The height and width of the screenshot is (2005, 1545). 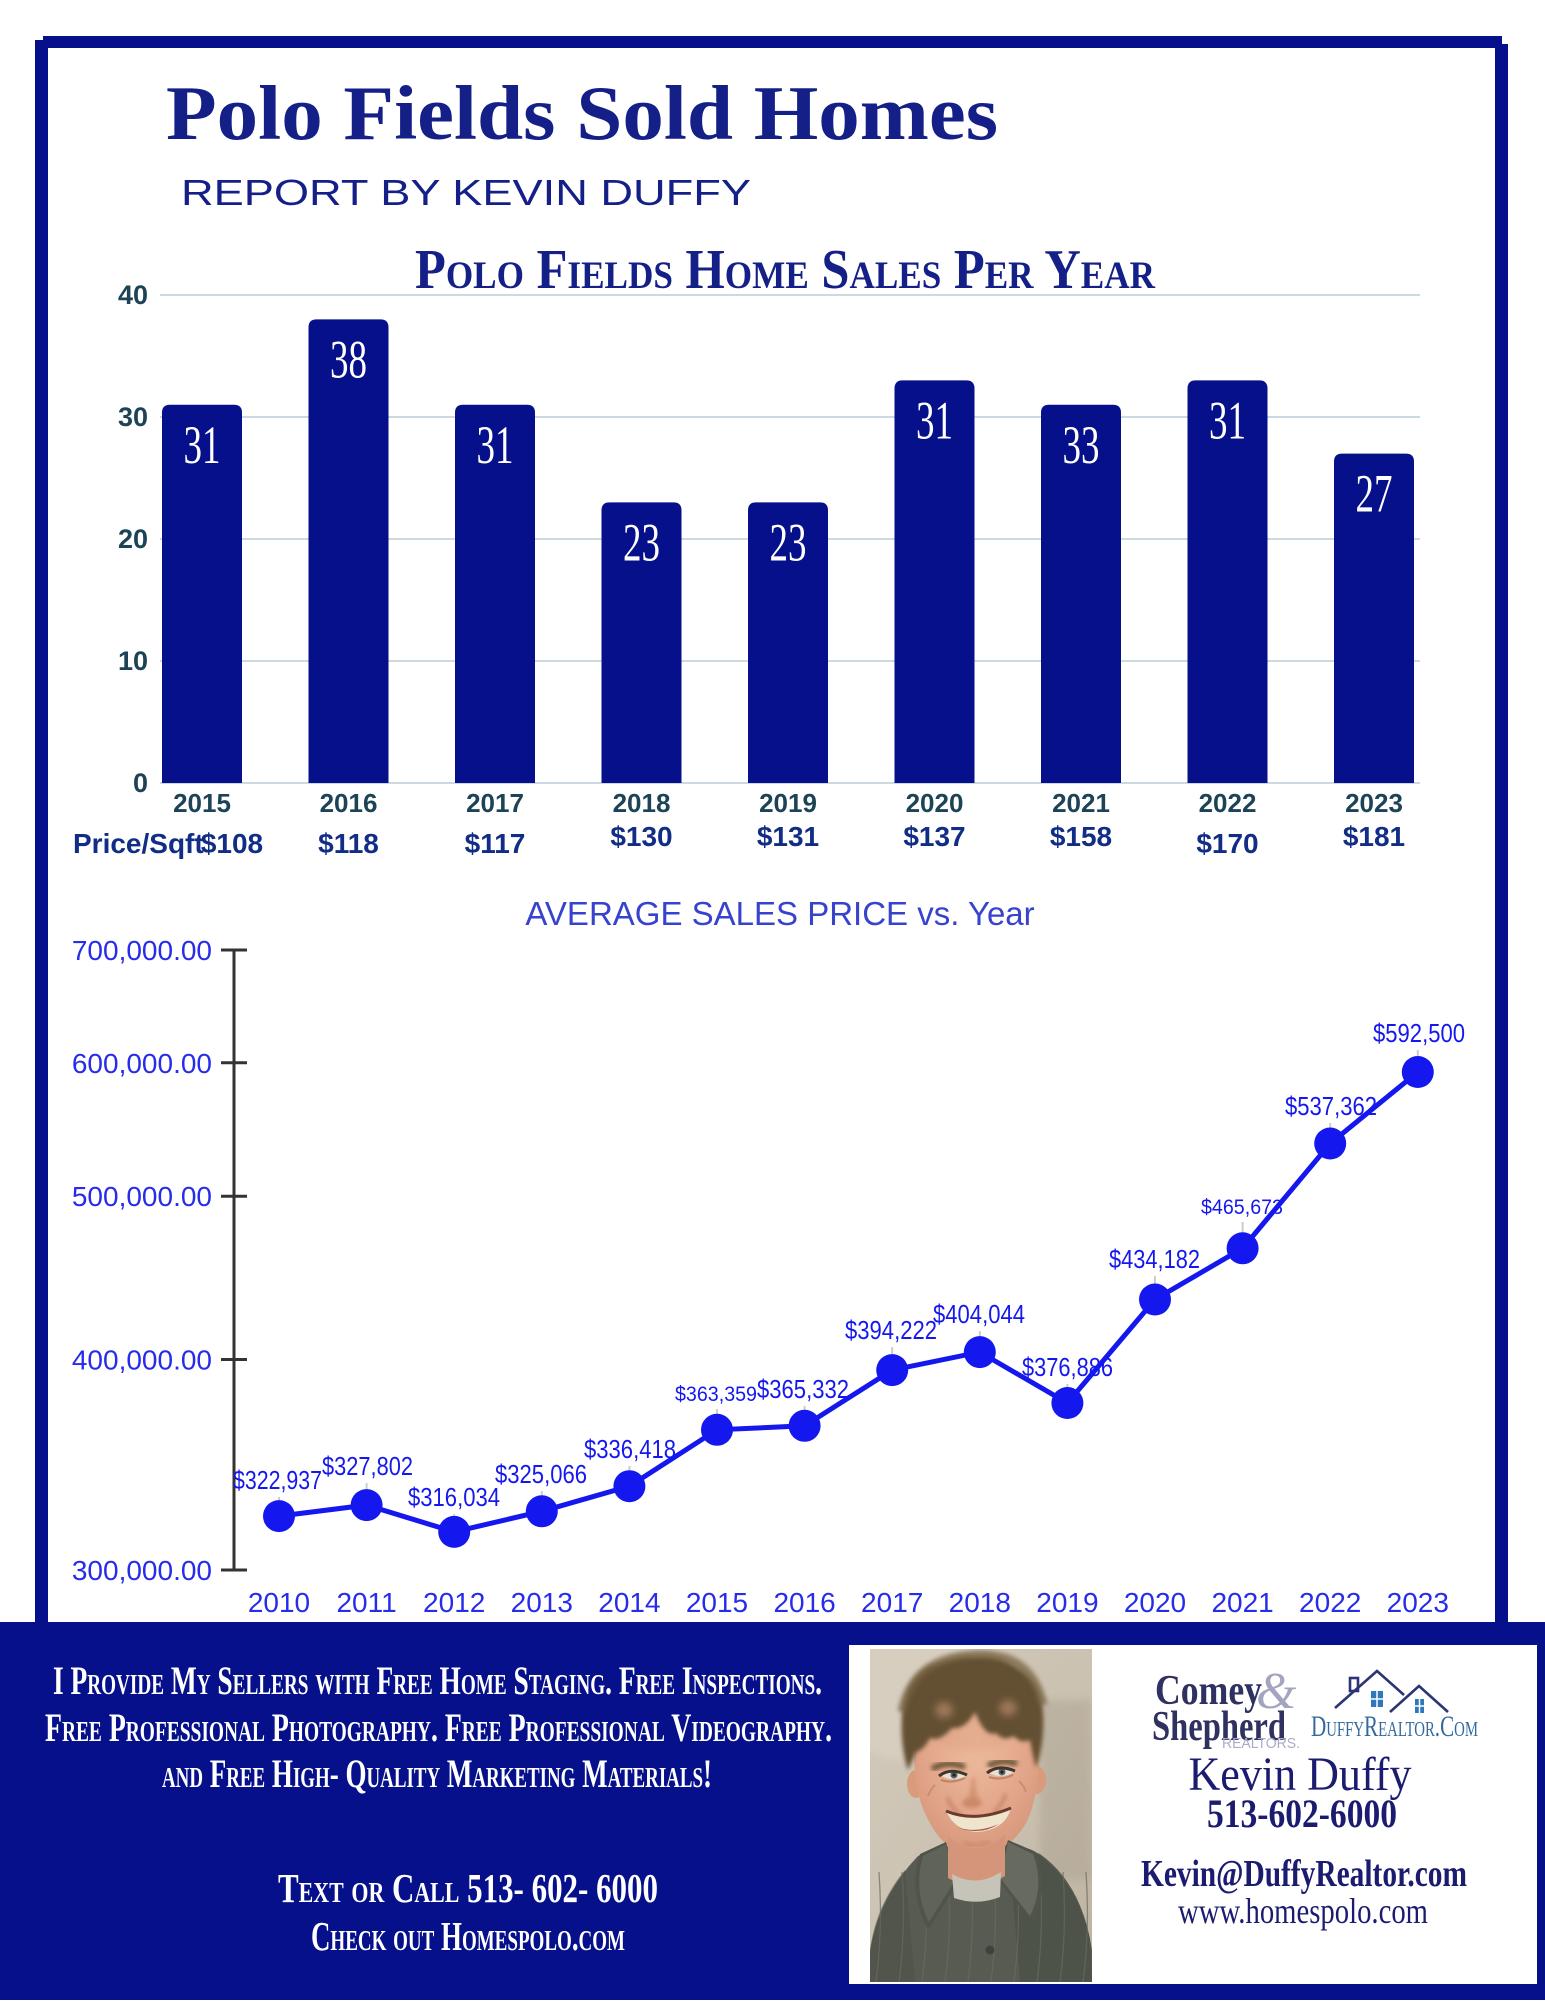 I want to click on svg-text: Shepherd, so click(x=1219, y=1727).